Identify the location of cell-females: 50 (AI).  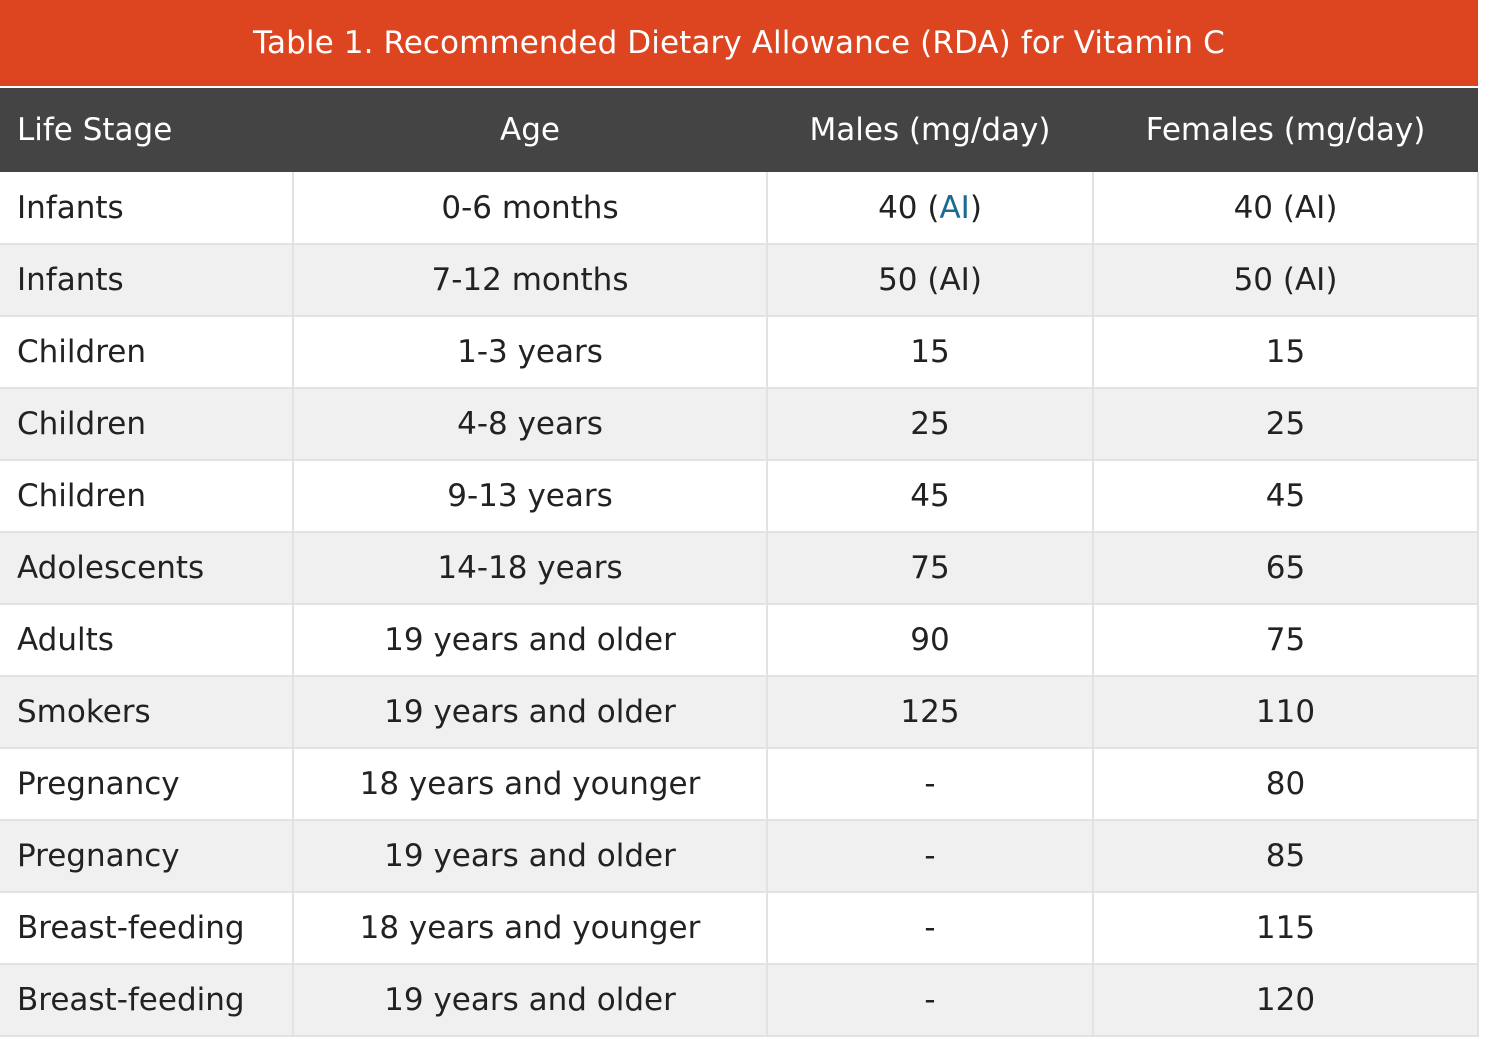
(1286, 280).